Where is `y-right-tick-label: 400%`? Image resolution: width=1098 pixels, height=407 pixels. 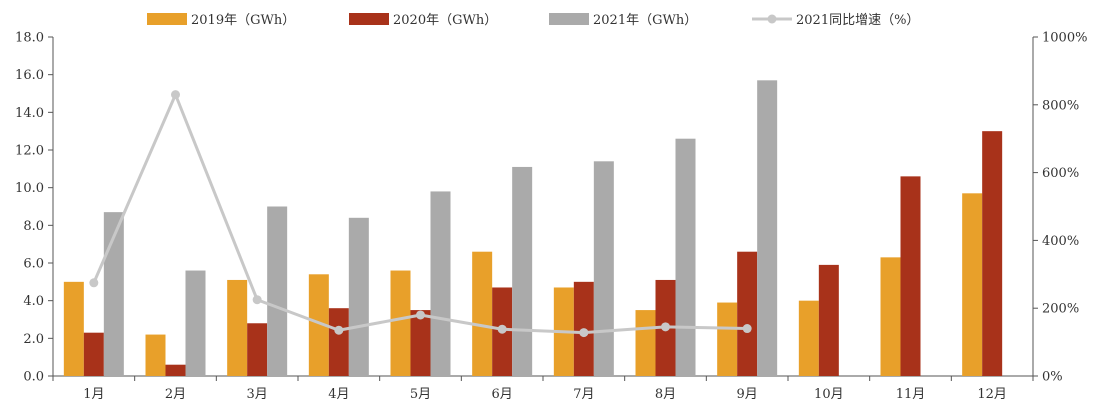 y-right-tick-label: 400% is located at coordinates (1060, 241).